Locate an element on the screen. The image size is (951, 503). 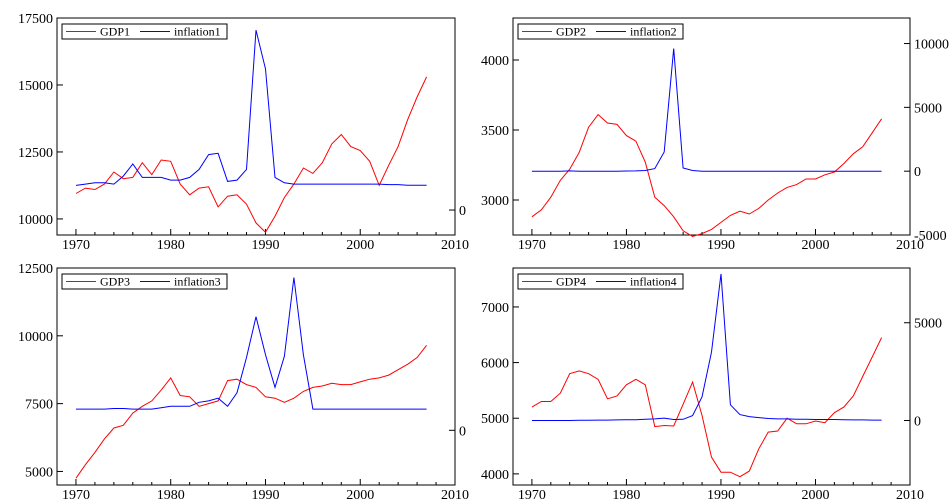
left-y-tick-label: 7500 is located at coordinates (39, 405).